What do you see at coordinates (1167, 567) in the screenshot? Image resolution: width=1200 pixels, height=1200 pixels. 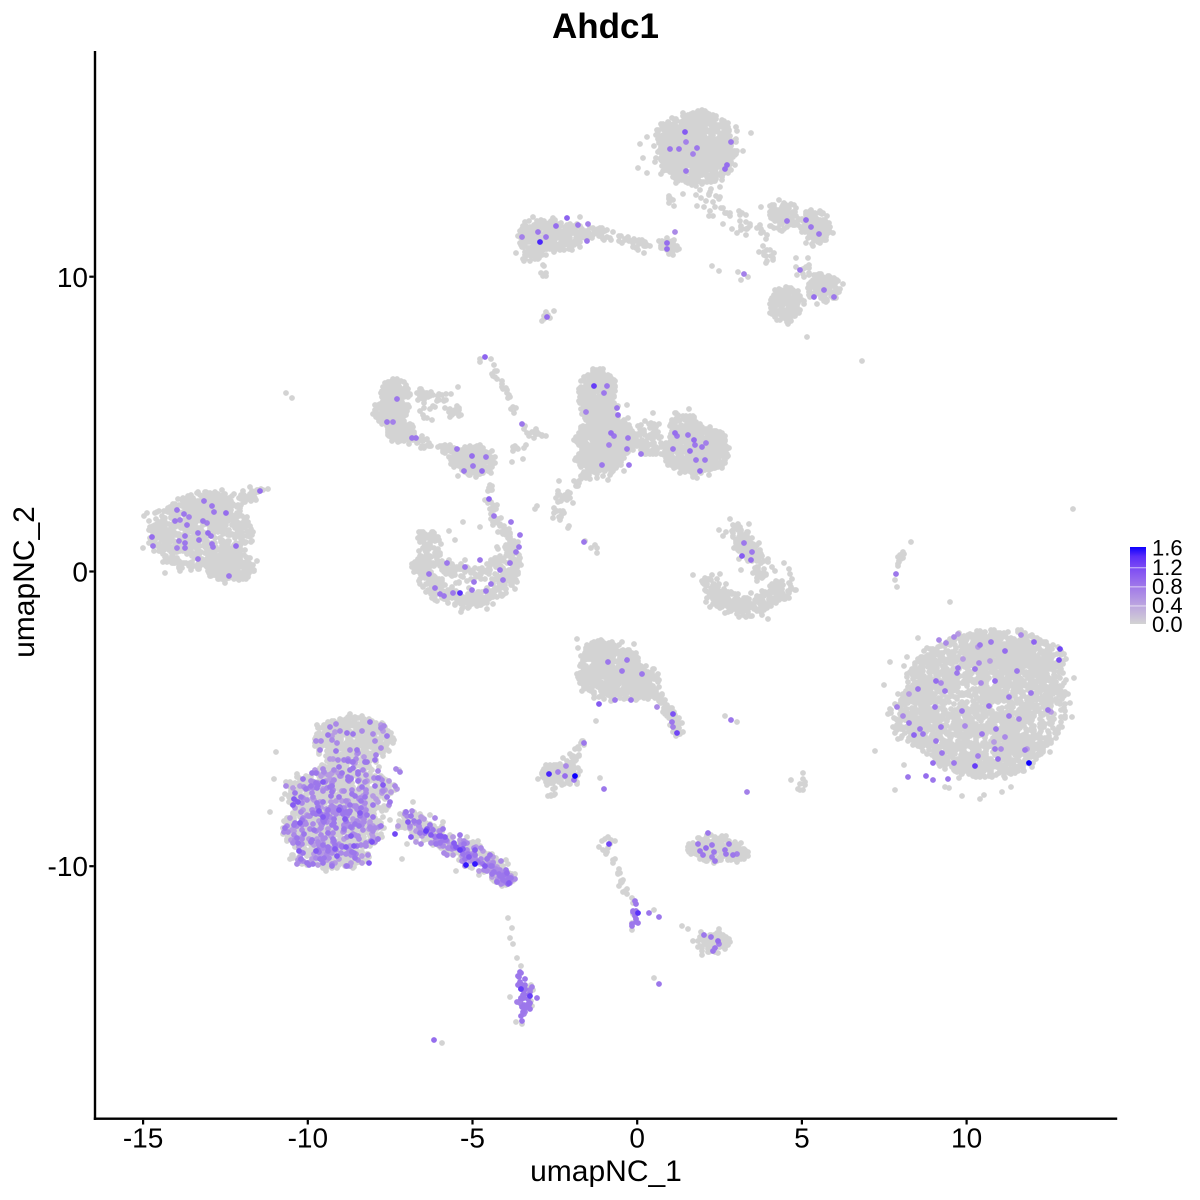 I see `svg-text: 1.2` at bounding box center [1167, 567].